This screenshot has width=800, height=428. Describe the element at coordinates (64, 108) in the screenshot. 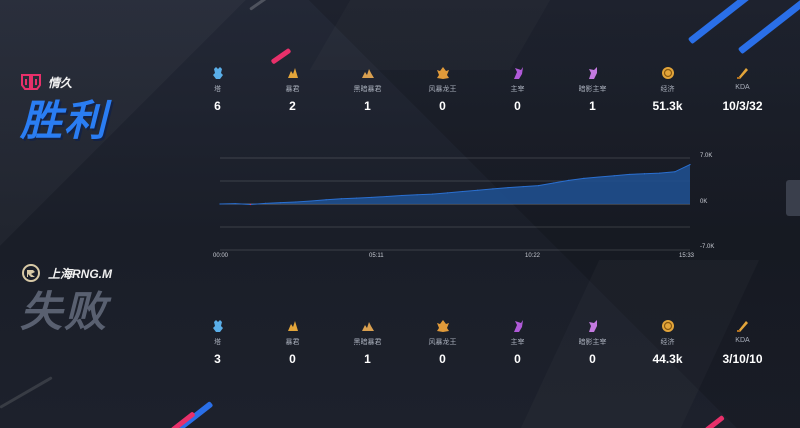

I see `team-winner: 情久 胜利` at that location.